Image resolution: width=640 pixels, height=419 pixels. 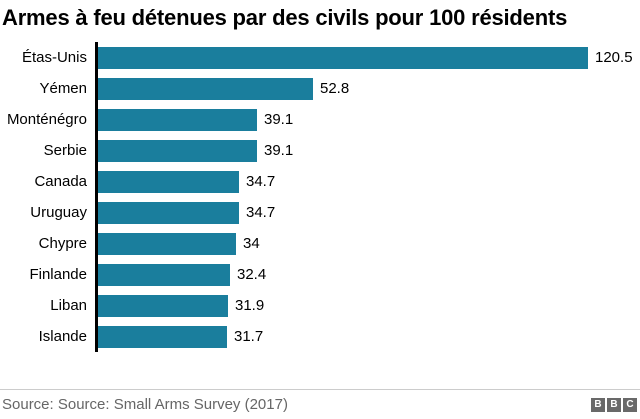 I want to click on bar-row: 52.8, so click(x=369, y=88).